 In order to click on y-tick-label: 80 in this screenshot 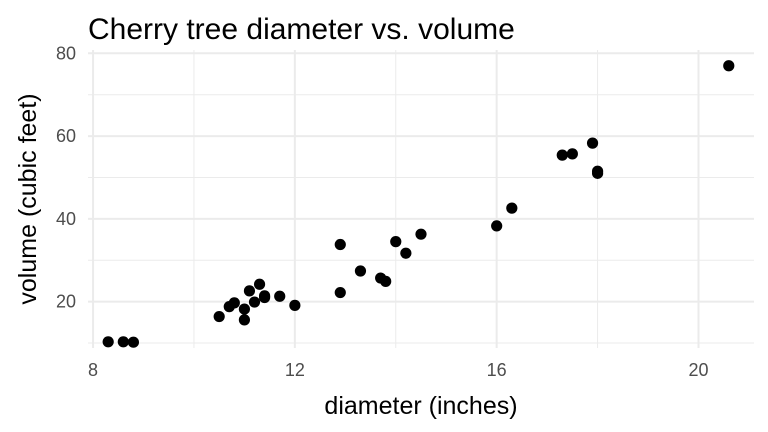, I will do `click(66, 53)`.